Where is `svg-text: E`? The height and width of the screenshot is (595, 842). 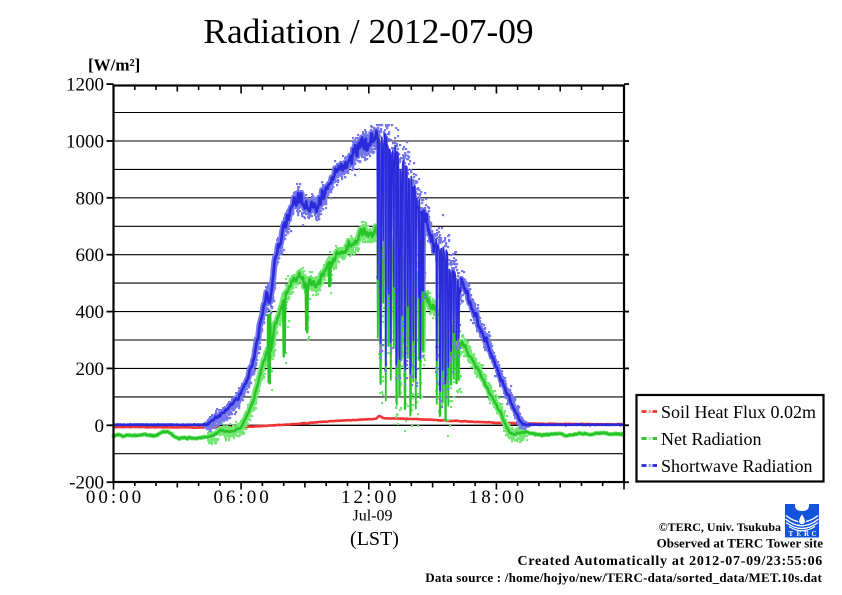
svg-text: E is located at coordinates (799, 534).